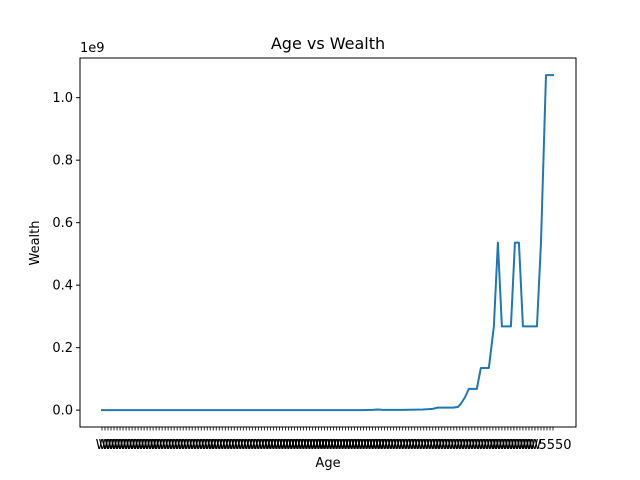  Describe the element at coordinates (66, 255) in the screenshot. I see `y-axis-ticks: 0.0 0.2 0.4 0.6 0.8 1.0` at that location.